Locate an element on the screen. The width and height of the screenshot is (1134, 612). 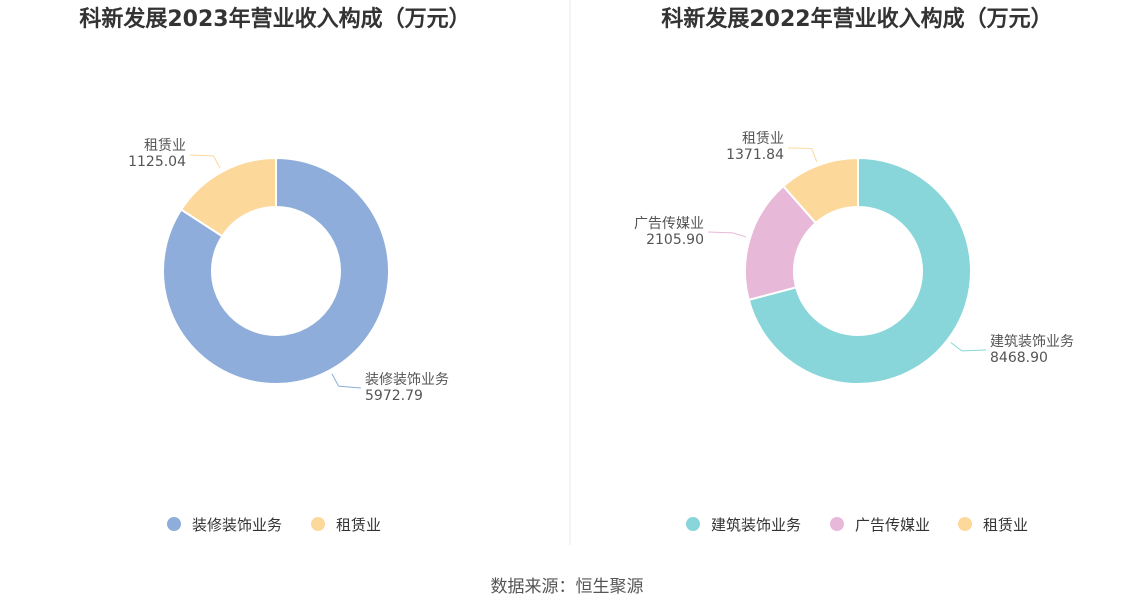
slice-name-label-1-2: 租赁业 is located at coordinates (763, 139).